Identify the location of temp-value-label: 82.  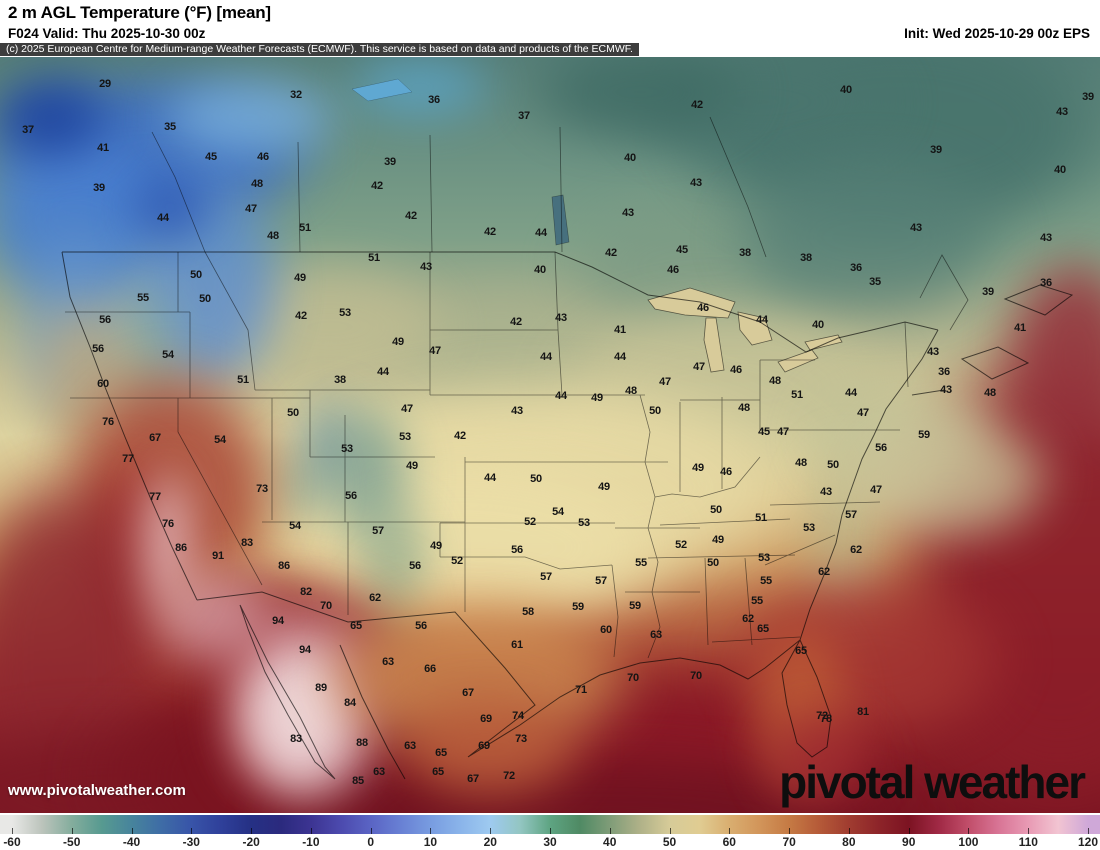
(306, 592).